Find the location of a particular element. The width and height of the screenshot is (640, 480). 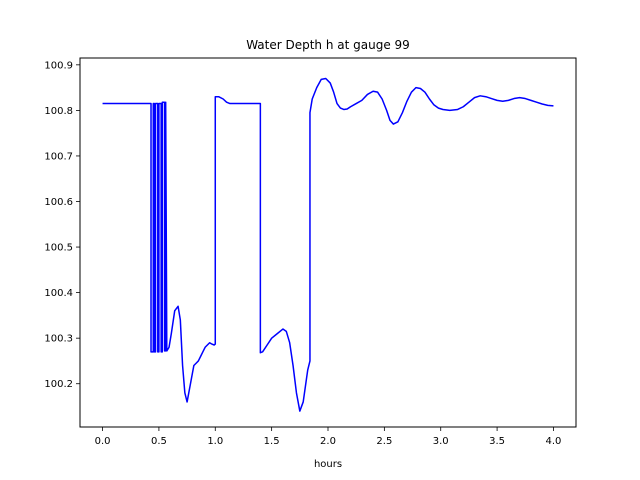

chart-title: Water Depth h at gauge 99 is located at coordinates (328, 45).